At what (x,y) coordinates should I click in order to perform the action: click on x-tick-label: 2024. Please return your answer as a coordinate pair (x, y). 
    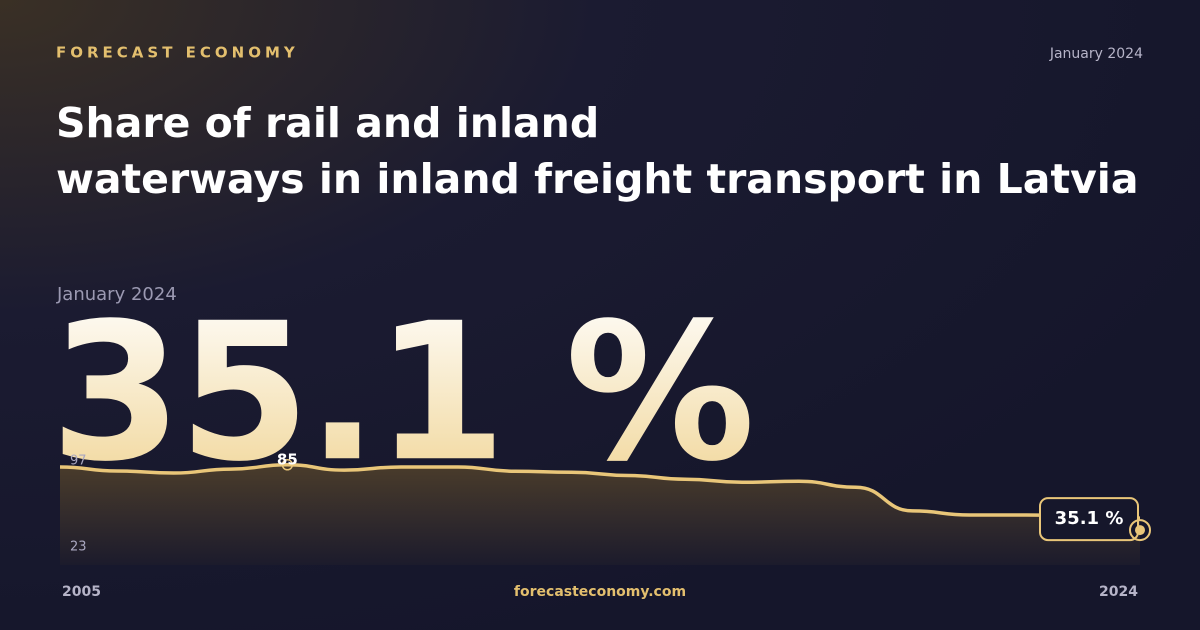
    Looking at the image, I should click on (1118, 592).